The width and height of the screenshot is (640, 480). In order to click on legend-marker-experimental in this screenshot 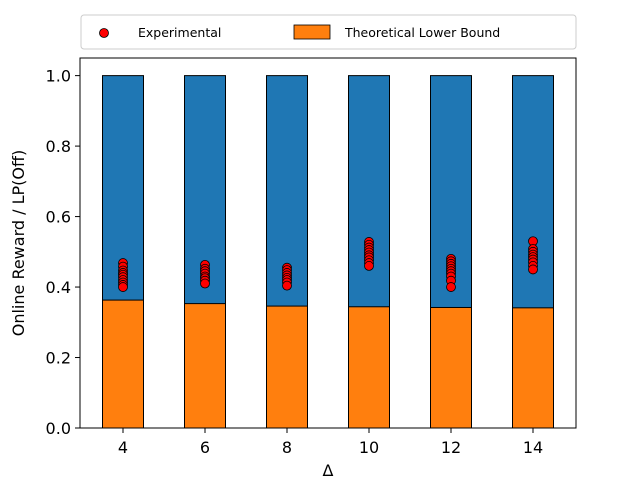, I will do `click(104, 33)`.